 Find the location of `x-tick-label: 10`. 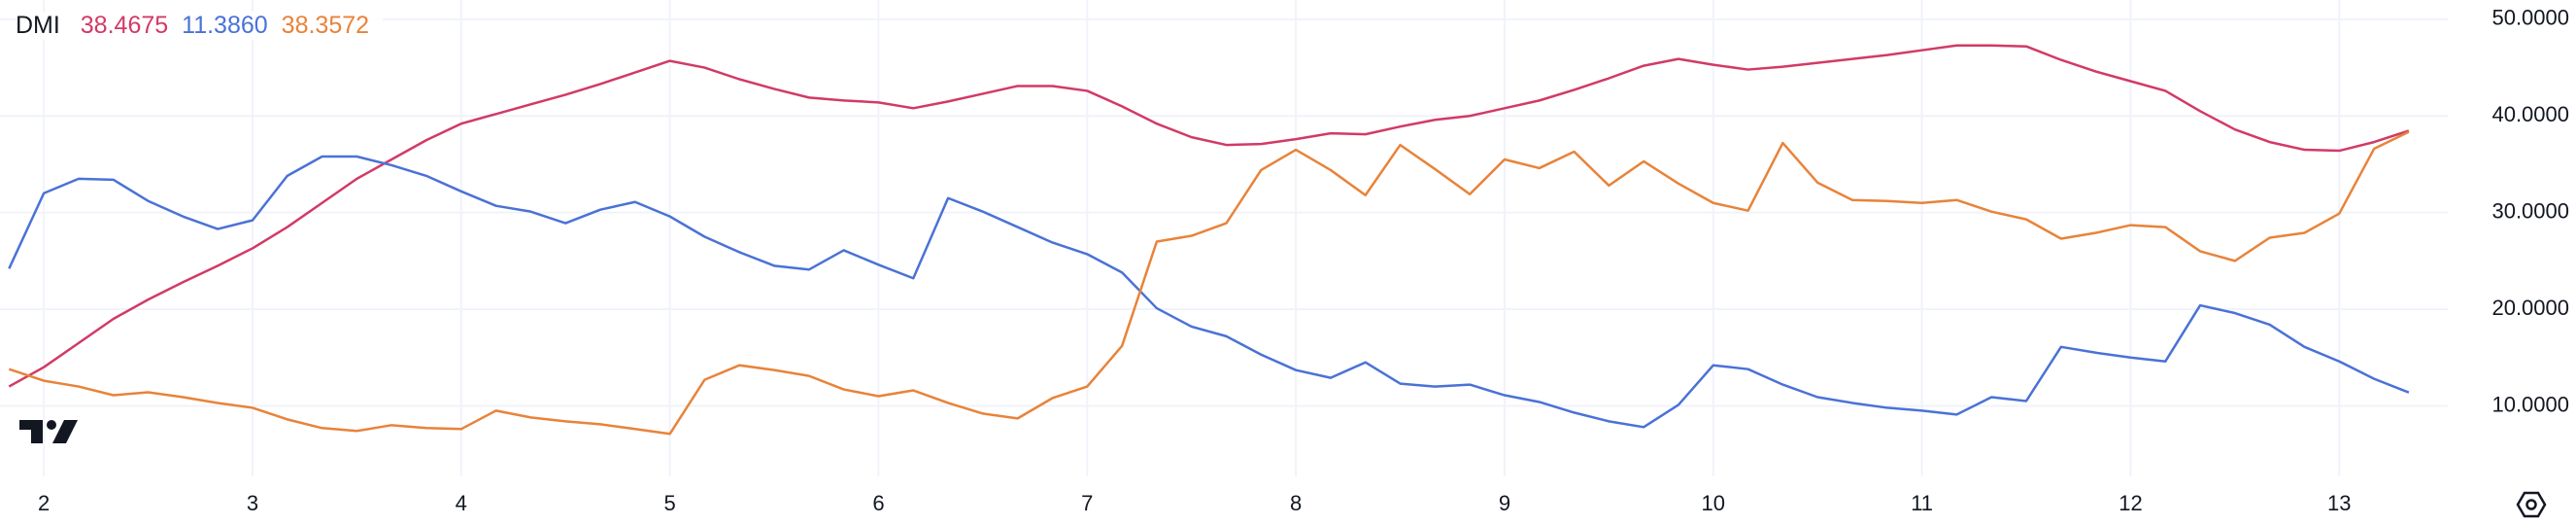

x-tick-label: 10 is located at coordinates (1713, 503).